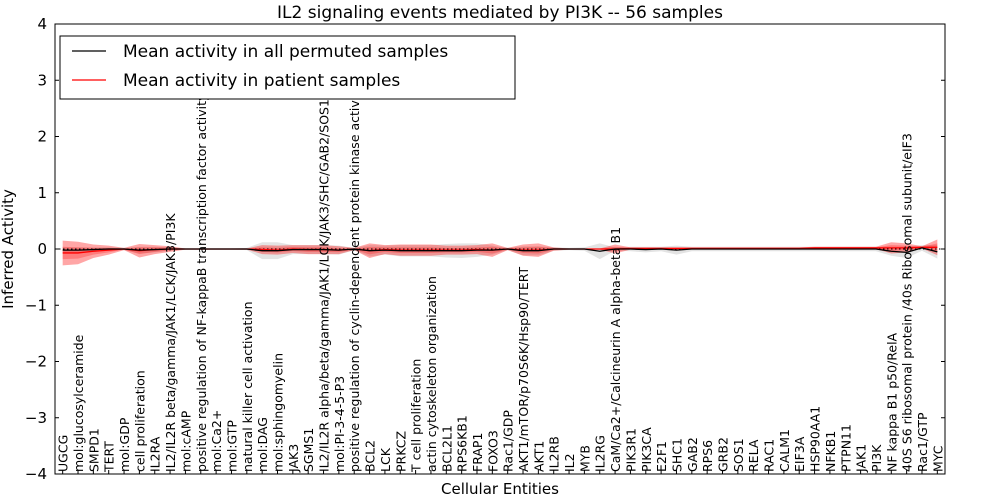 The height and width of the screenshot is (500, 1000). I want to click on x-tick-label: GRB2, so click(723, 454).